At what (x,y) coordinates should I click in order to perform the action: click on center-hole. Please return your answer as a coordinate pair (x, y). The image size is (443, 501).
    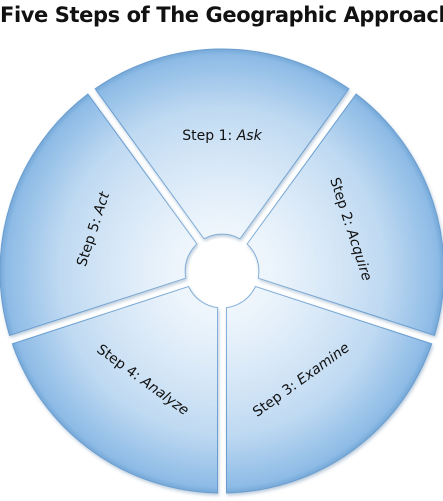
    Looking at the image, I should click on (222, 271).